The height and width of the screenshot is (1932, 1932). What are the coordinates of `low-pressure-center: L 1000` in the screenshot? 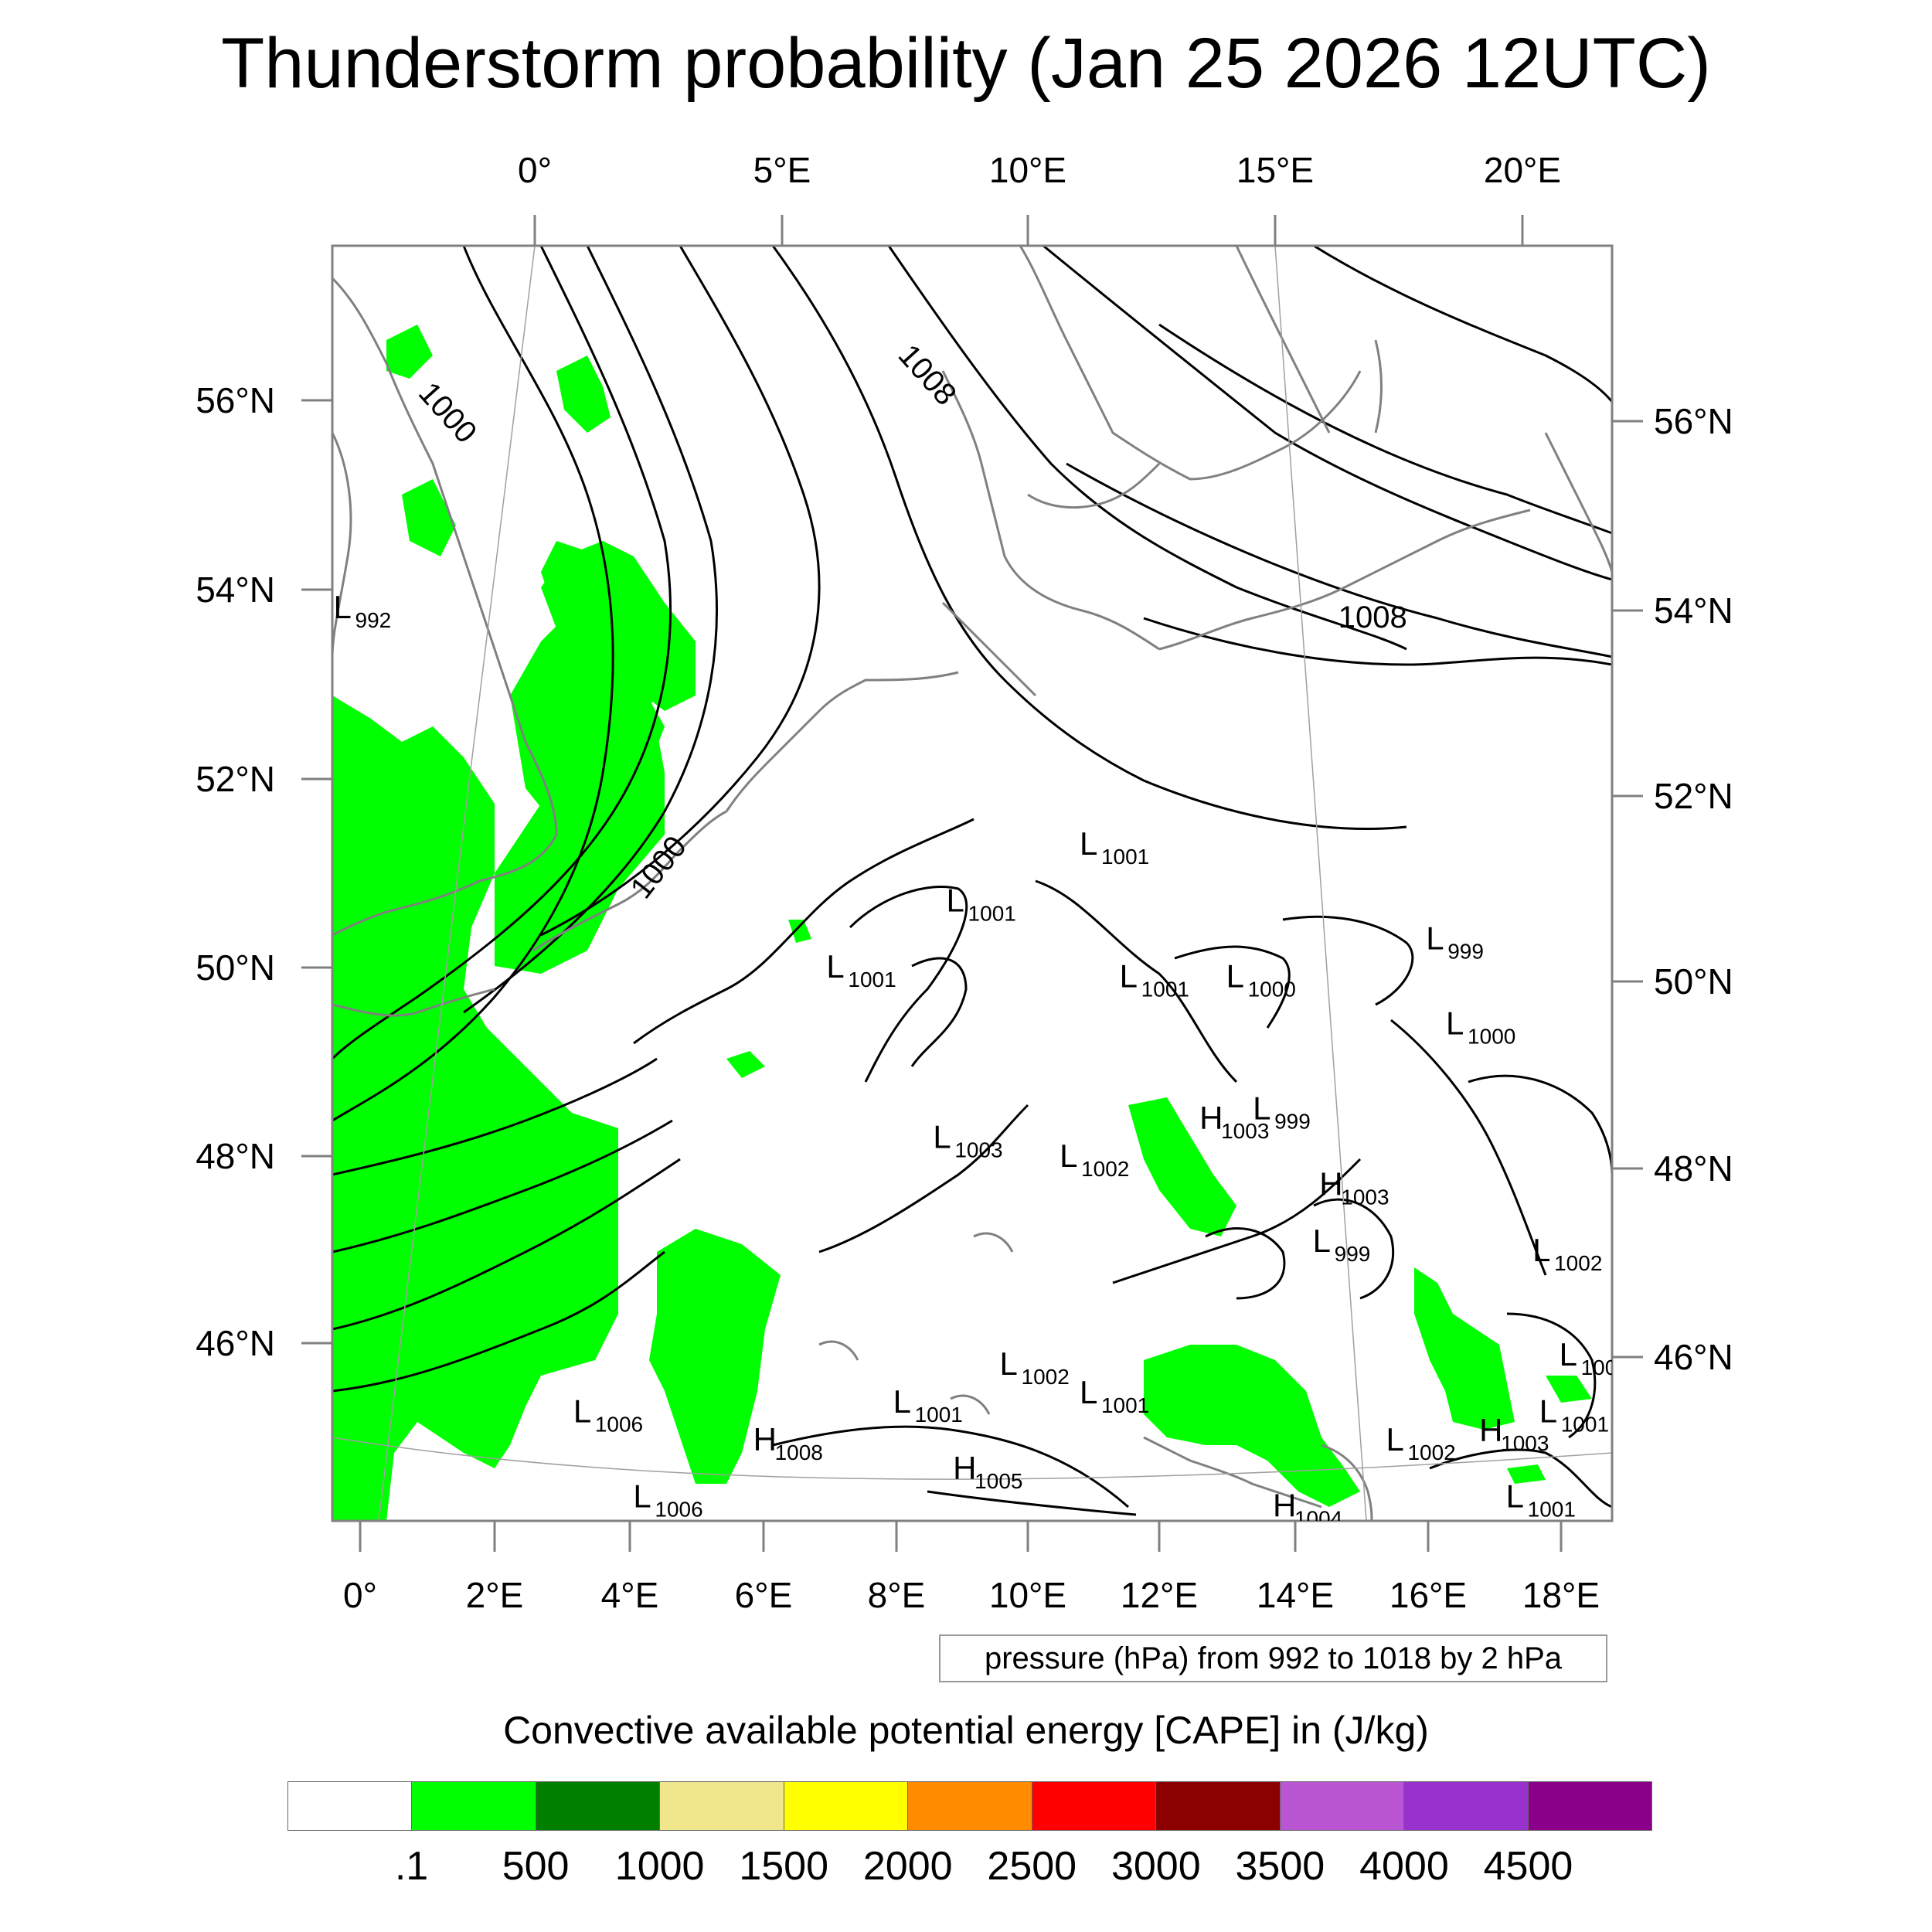 It's located at (1261, 979).